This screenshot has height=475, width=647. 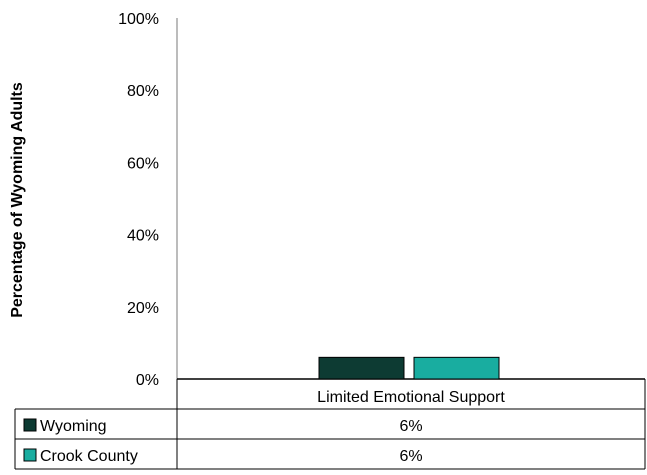 I want to click on y-tick-label: 40%, so click(x=143, y=236).